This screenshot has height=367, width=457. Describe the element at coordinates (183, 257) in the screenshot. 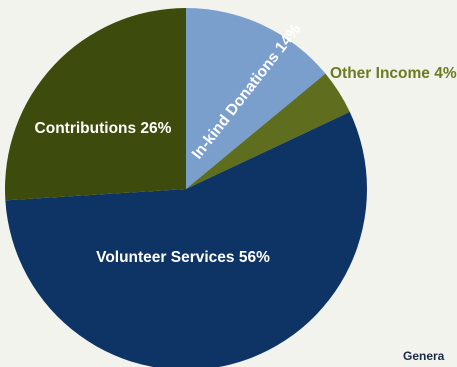

I see `label-volunteer-services: Volunteer Services 56%` at that location.